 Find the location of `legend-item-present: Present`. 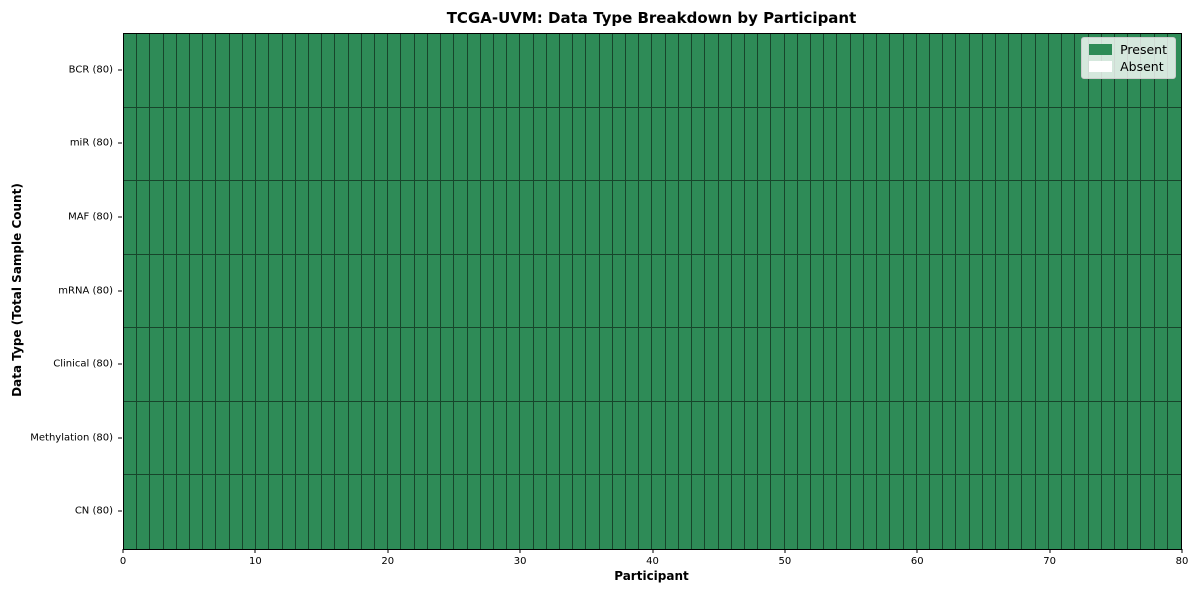

legend-item-present: Present is located at coordinates (1128, 49).